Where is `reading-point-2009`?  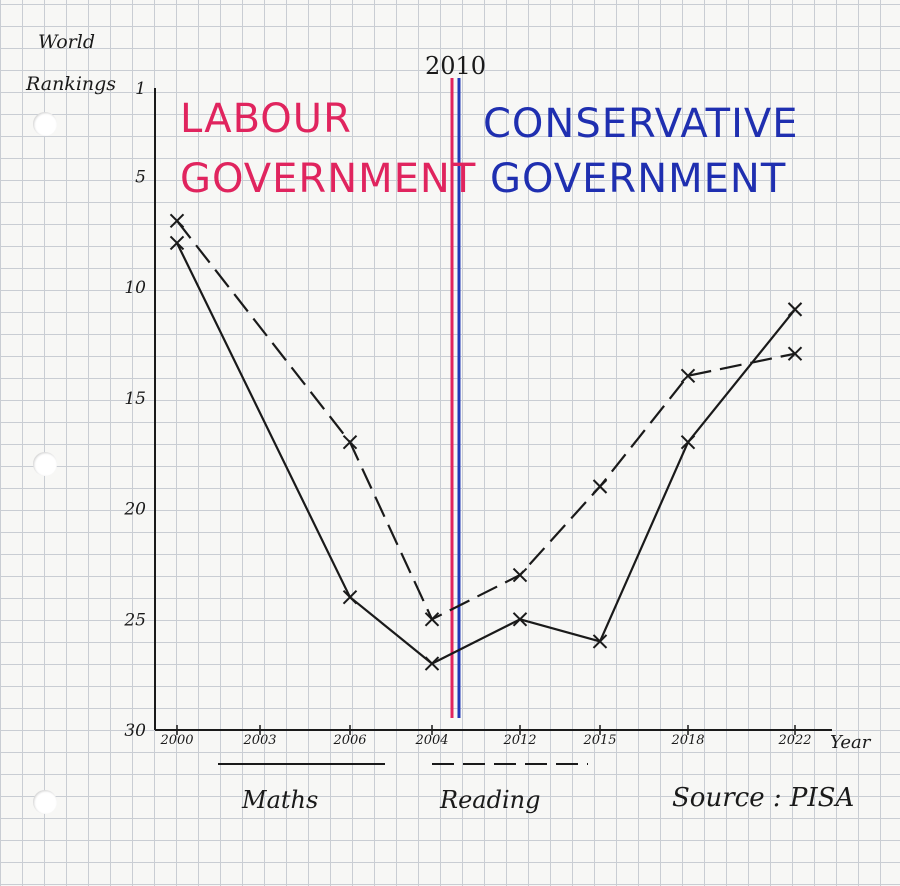
reading-point-2009 is located at coordinates (432, 619).